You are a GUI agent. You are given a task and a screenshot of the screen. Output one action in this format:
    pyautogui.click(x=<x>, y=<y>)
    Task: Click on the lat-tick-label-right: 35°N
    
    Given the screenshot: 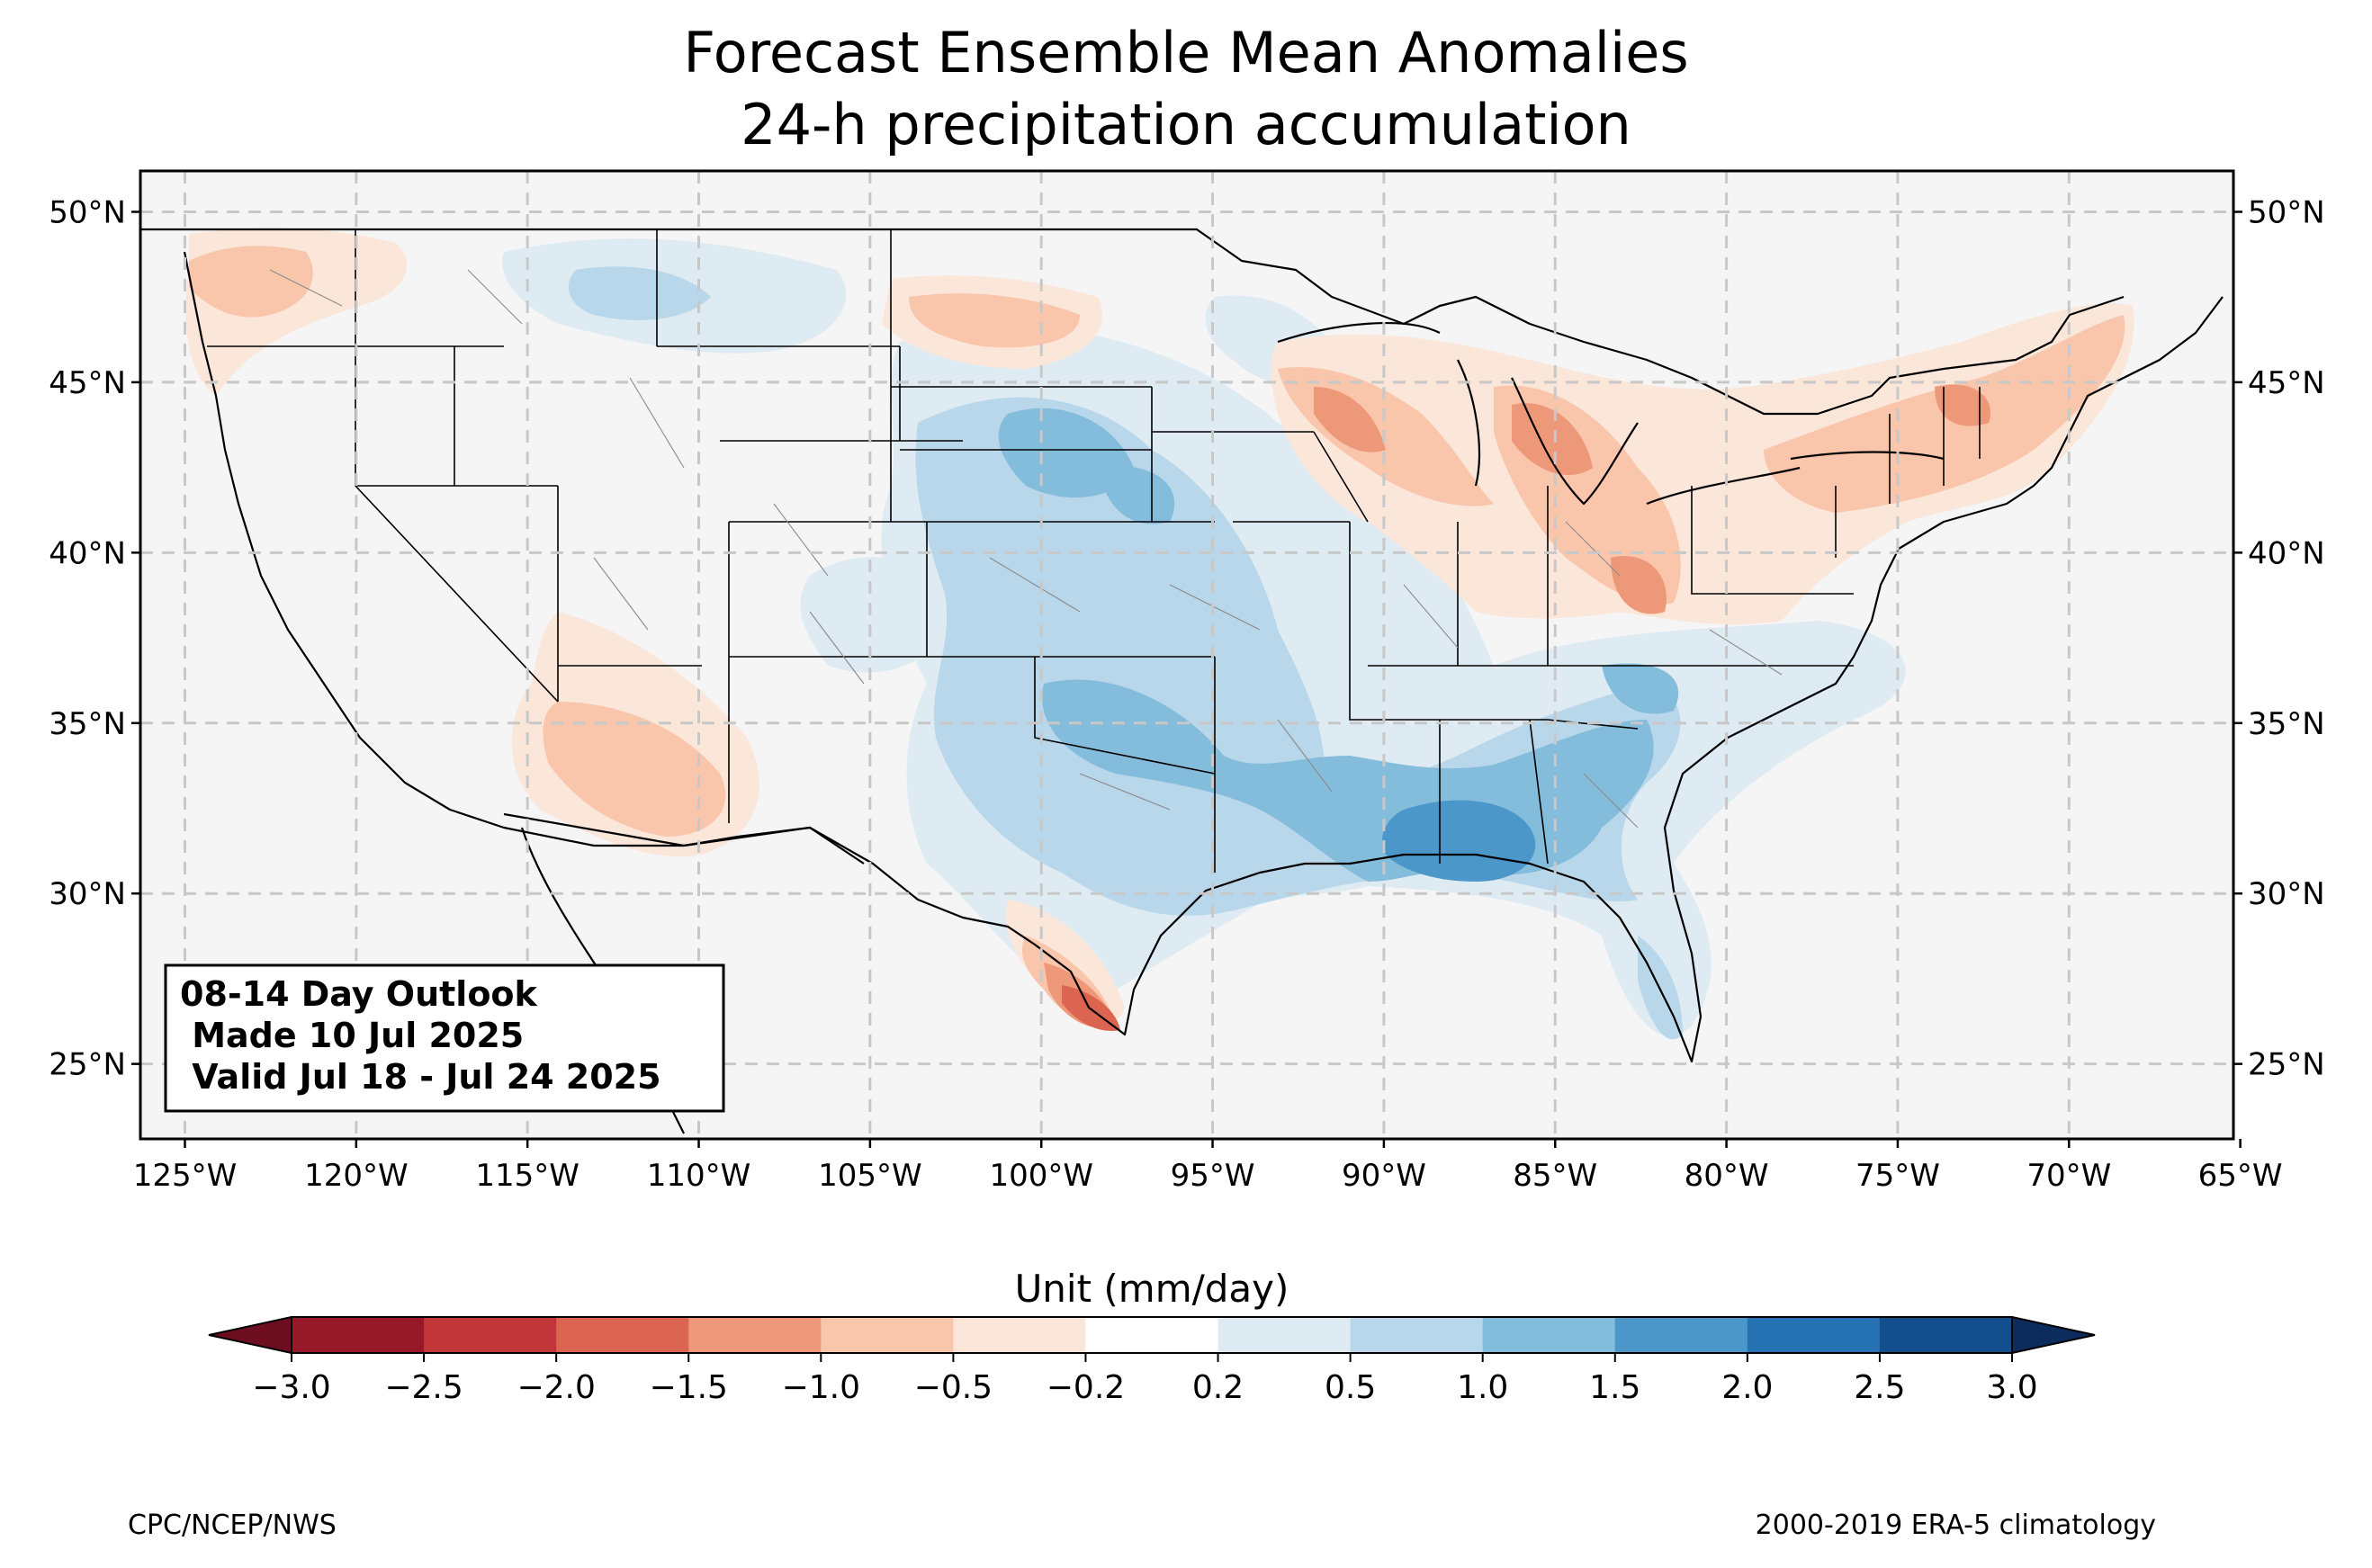 What is the action you would take?
    pyautogui.click(x=2286, y=724)
    